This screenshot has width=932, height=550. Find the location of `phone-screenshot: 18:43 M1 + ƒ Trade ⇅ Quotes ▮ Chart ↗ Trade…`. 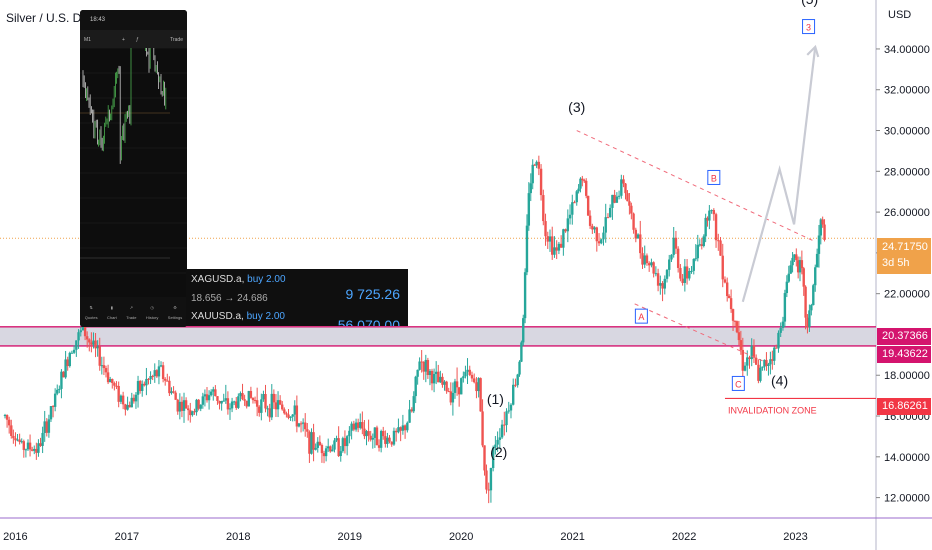

phone-screenshot: 18:43 M1 + ƒ Trade ⇅ Quotes ▮ Chart ↗ Trade… is located at coordinates (133, 168).